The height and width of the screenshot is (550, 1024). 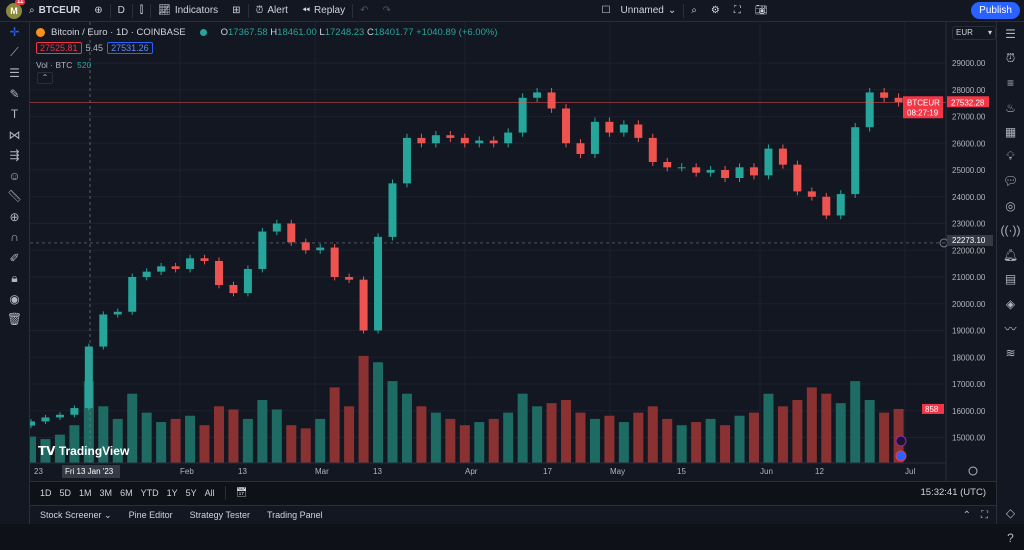 What do you see at coordinates (1010, 513) in the screenshot?
I see `products-button: ◇` at bounding box center [1010, 513].